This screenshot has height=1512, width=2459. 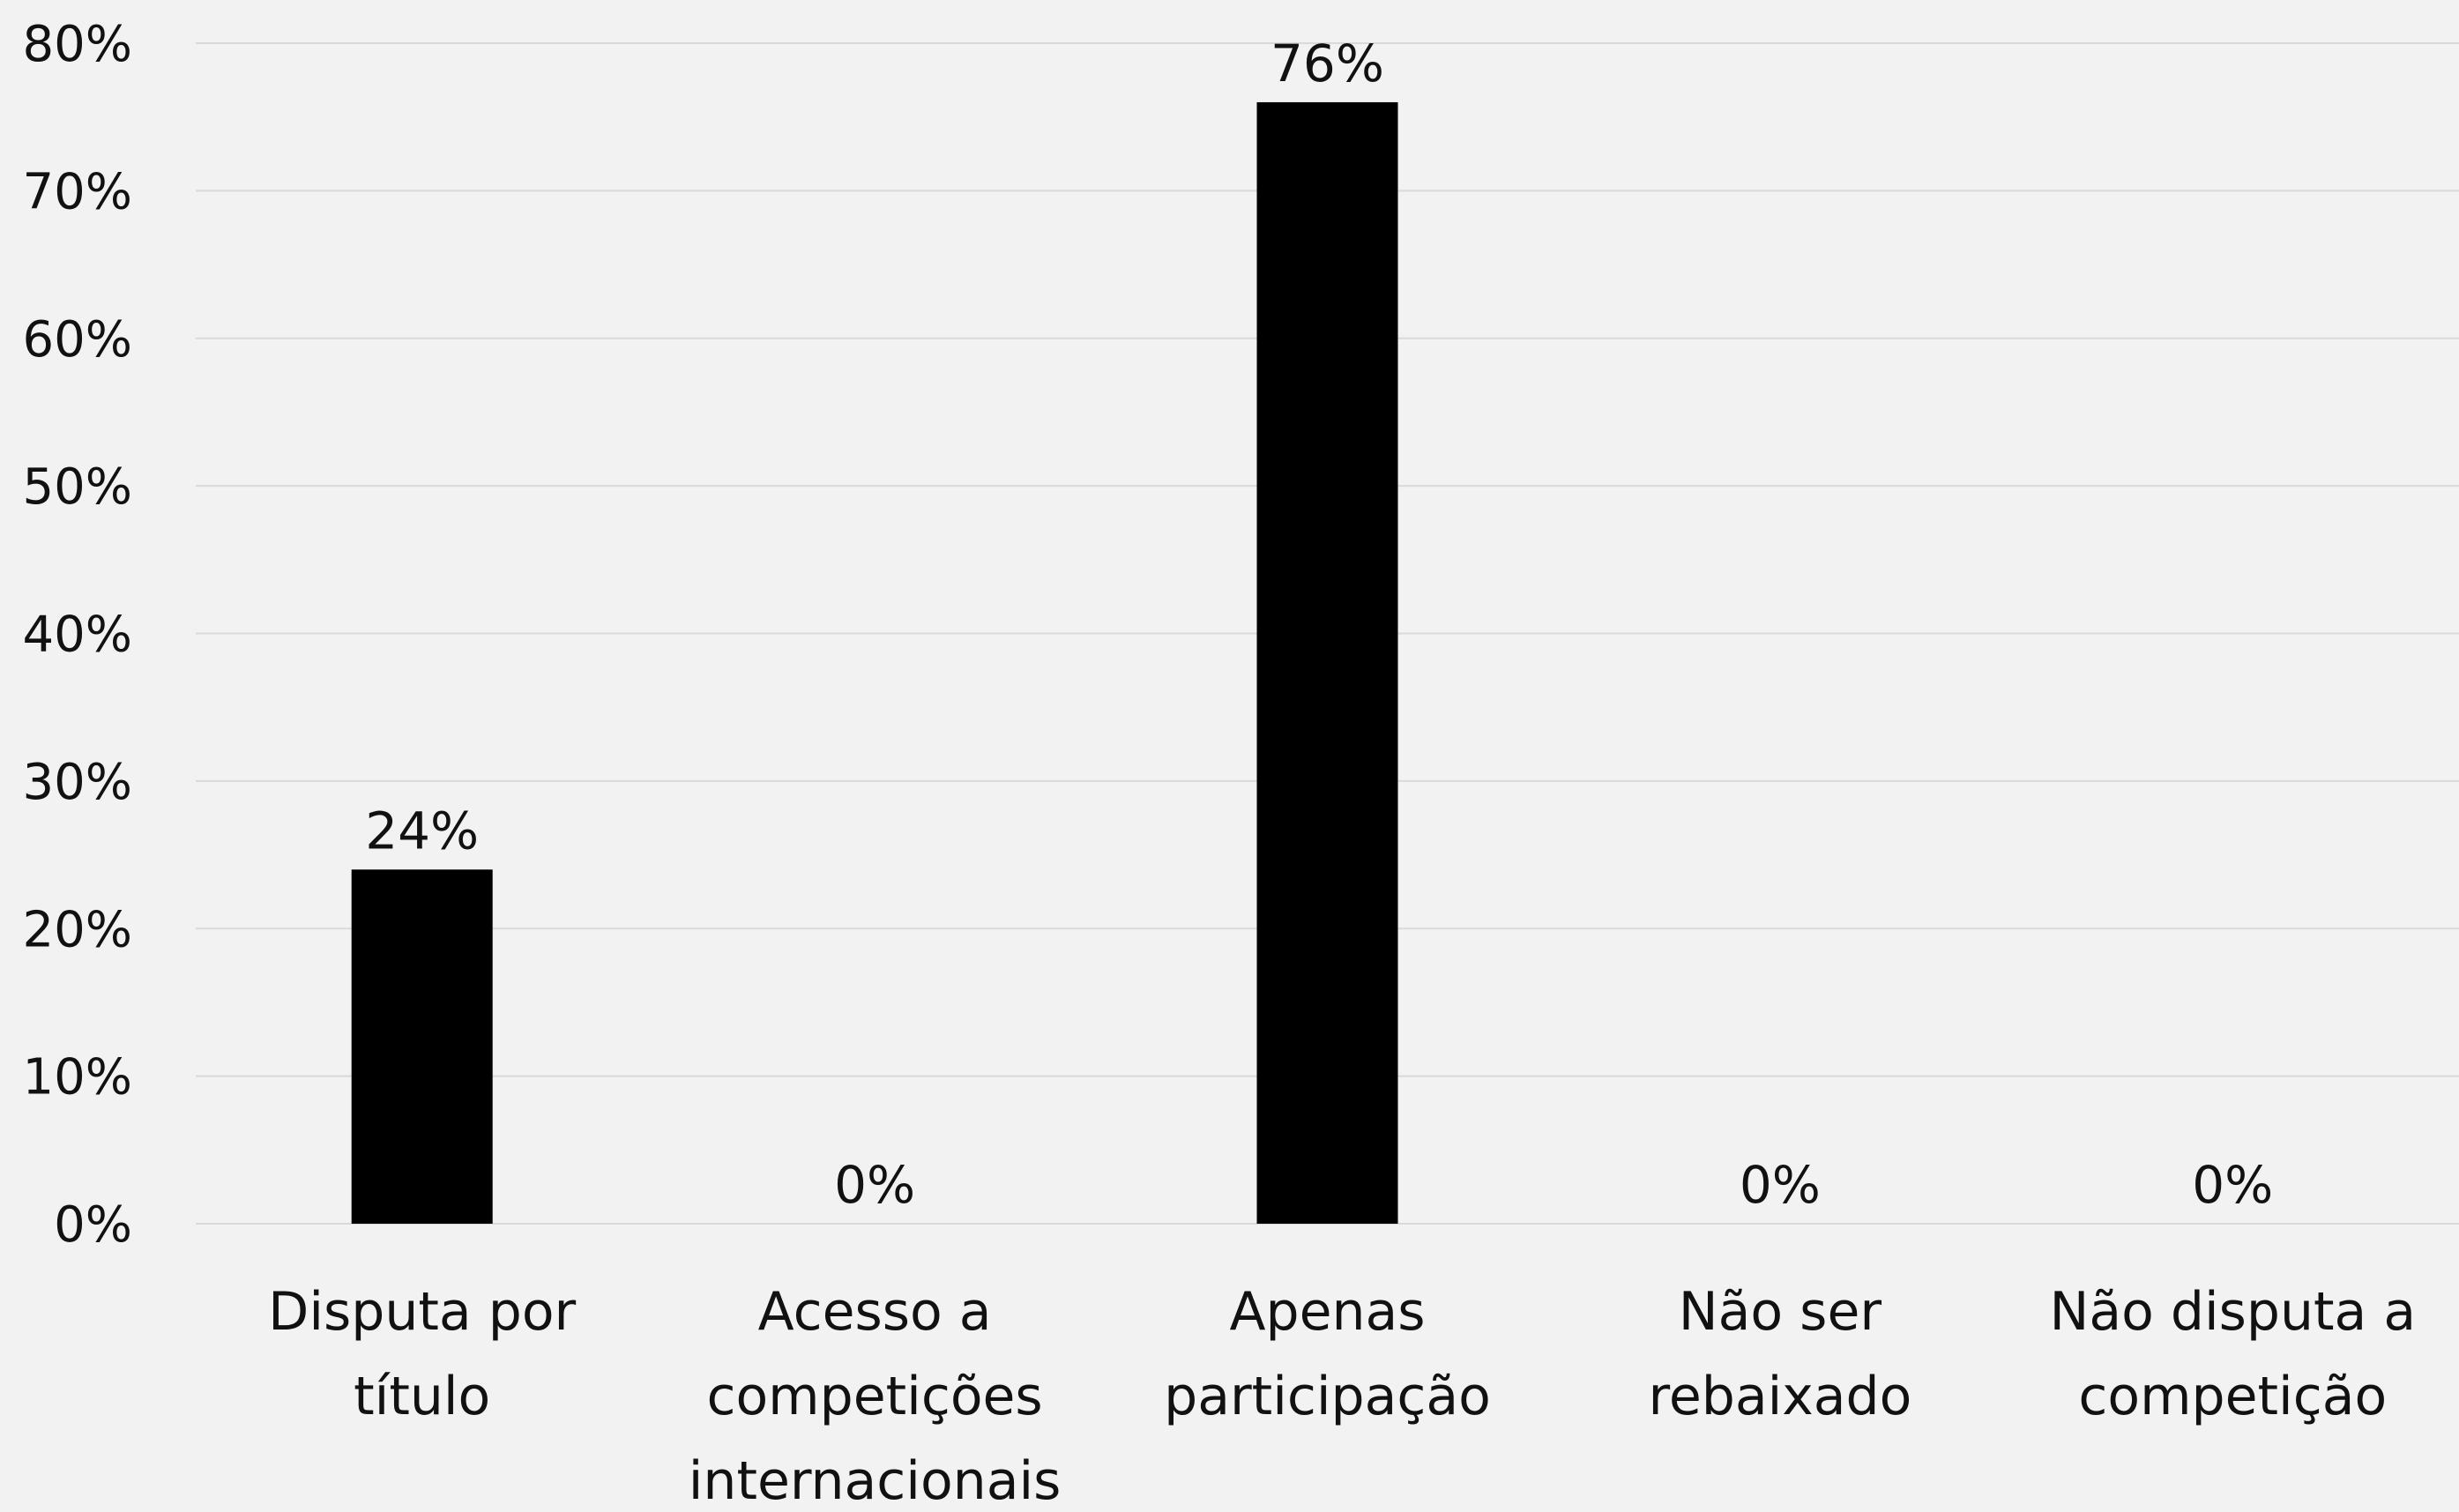 I want to click on y-tick-label: 30%, so click(x=77, y=783).